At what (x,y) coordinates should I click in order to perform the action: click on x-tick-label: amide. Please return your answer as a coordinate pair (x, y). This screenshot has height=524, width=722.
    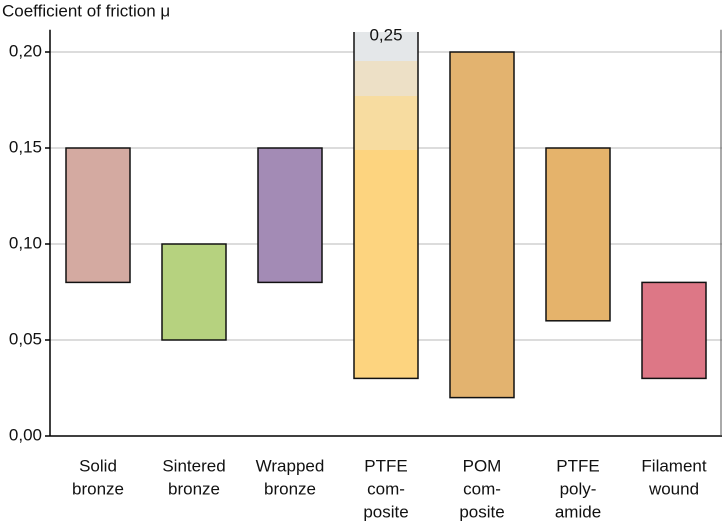
    Looking at the image, I should click on (578, 511).